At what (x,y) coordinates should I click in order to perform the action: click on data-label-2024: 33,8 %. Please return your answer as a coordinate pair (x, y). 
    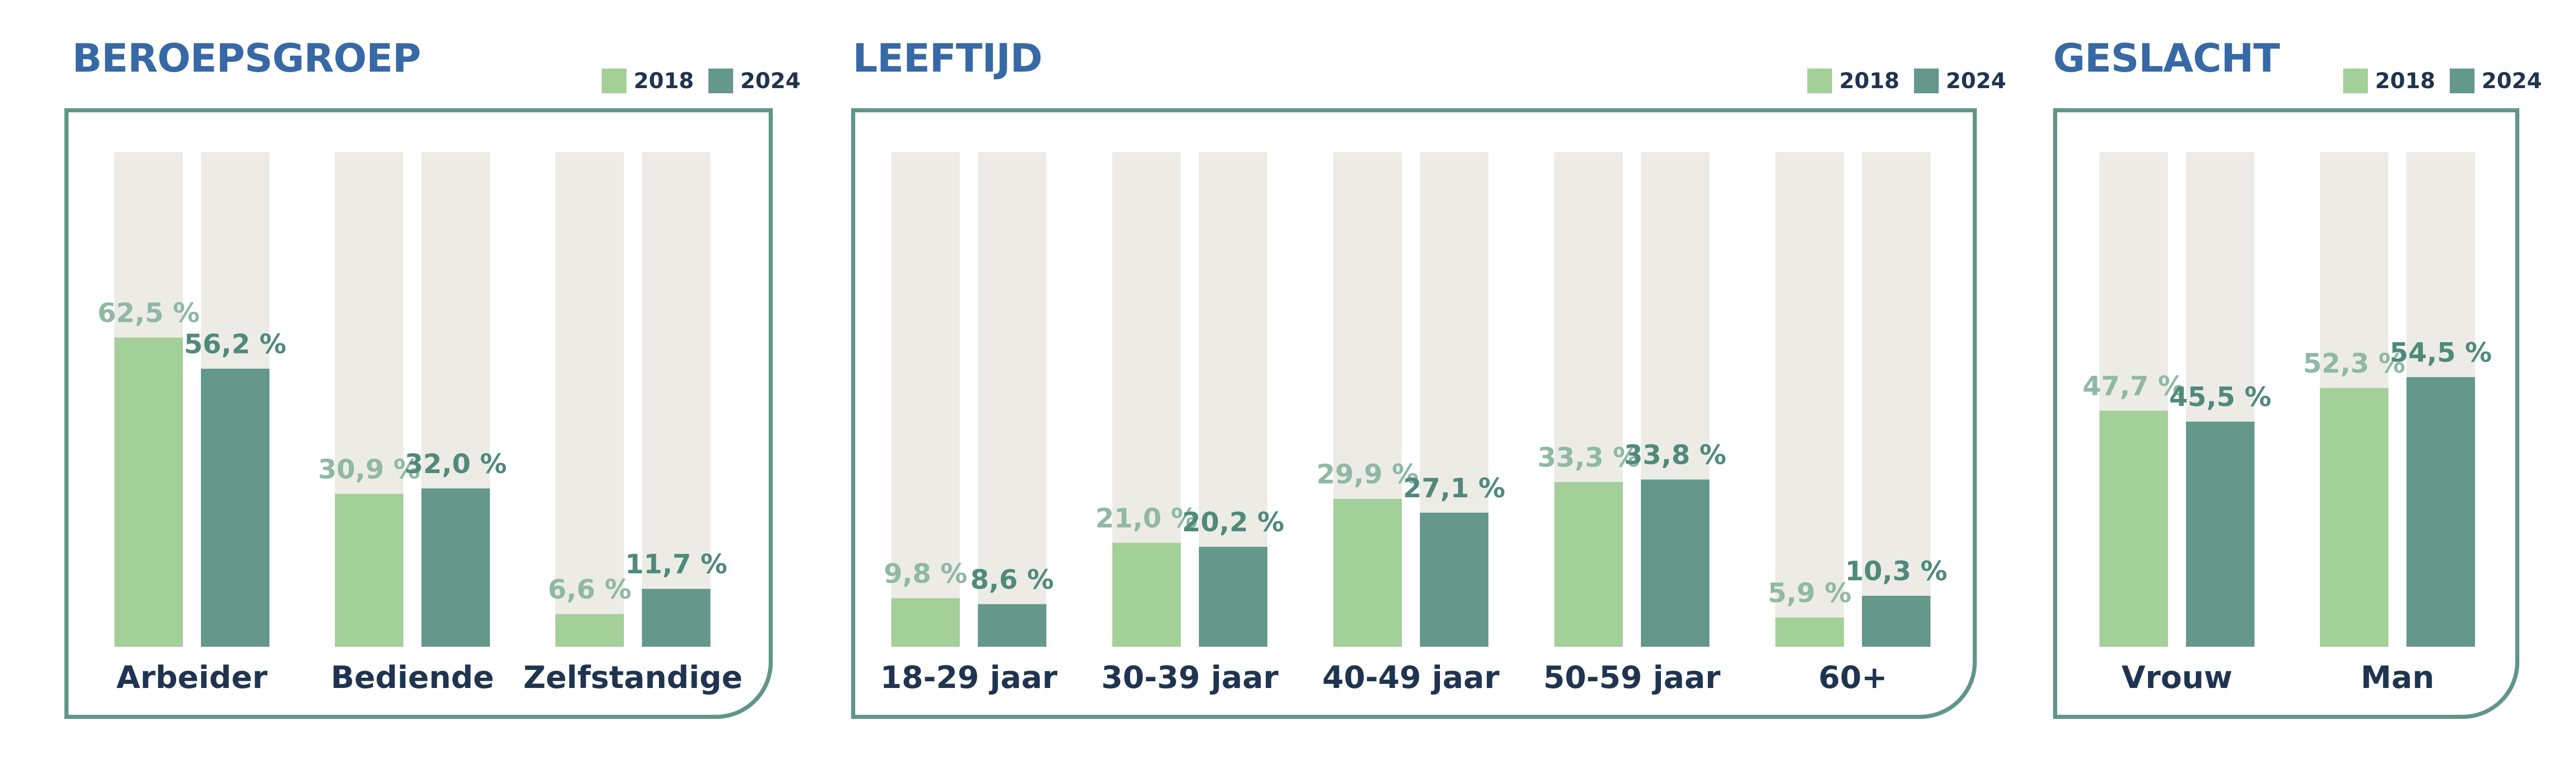
    Looking at the image, I should click on (1675, 455).